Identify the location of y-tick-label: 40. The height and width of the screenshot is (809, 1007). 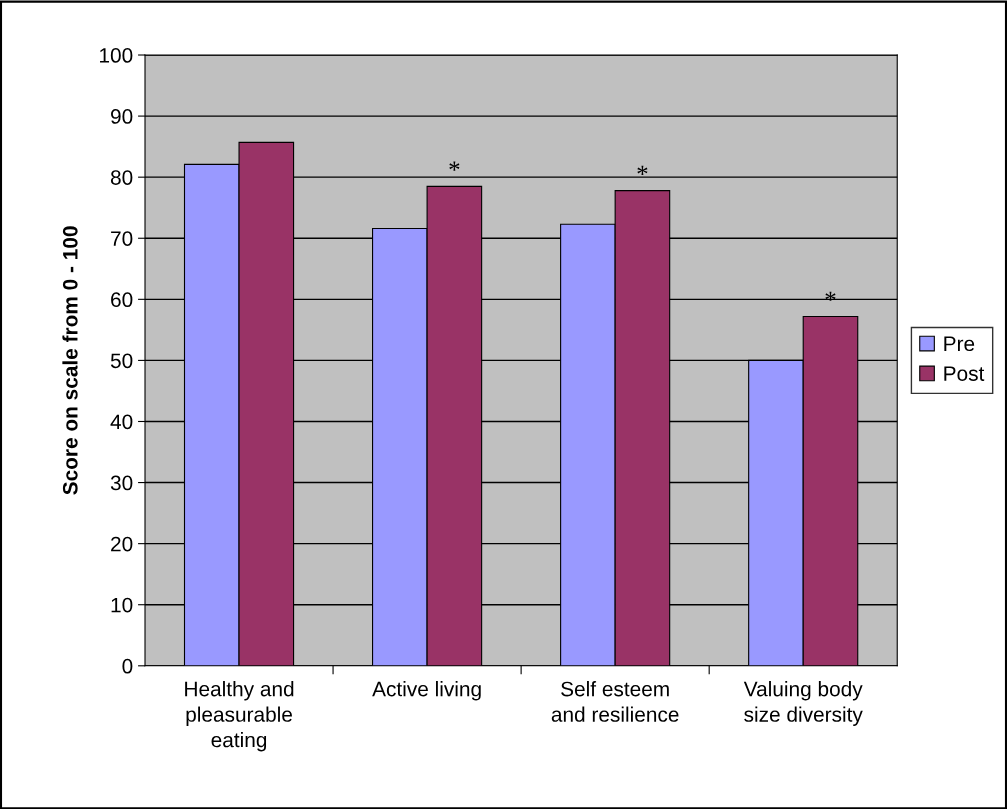
(121, 422).